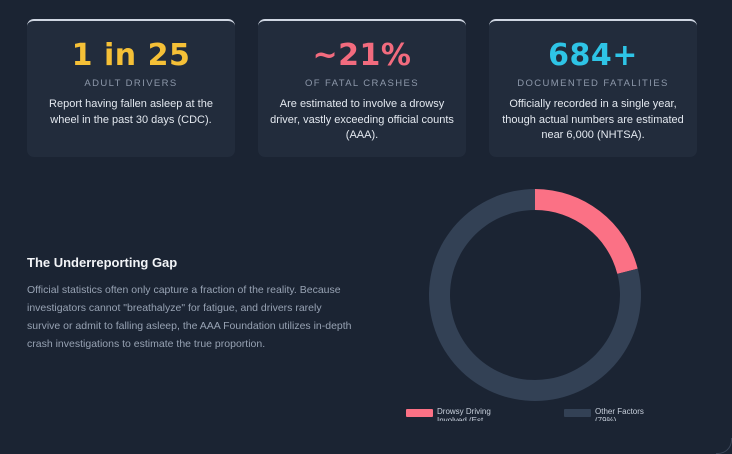 Image resolution: width=732 pixels, height=454 pixels. Describe the element at coordinates (362, 55) in the screenshot. I see `stat-value: ~21%` at that location.